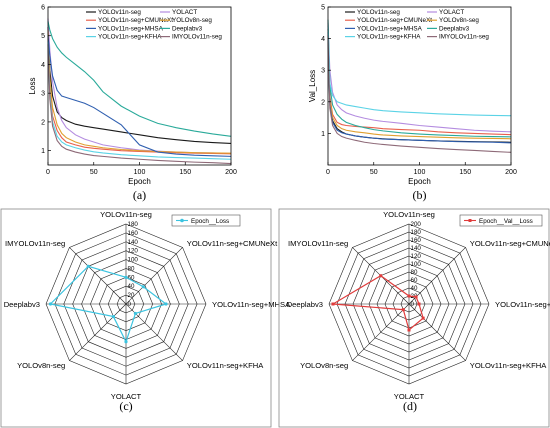 Image resolution: width=550 pixels, height=428 pixels. What do you see at coordinates (232, 243) in the screenshot?
I see `c-category-label-1: YOLOv11n-seg+CMUNeXt` at bounding box center [232, 243].